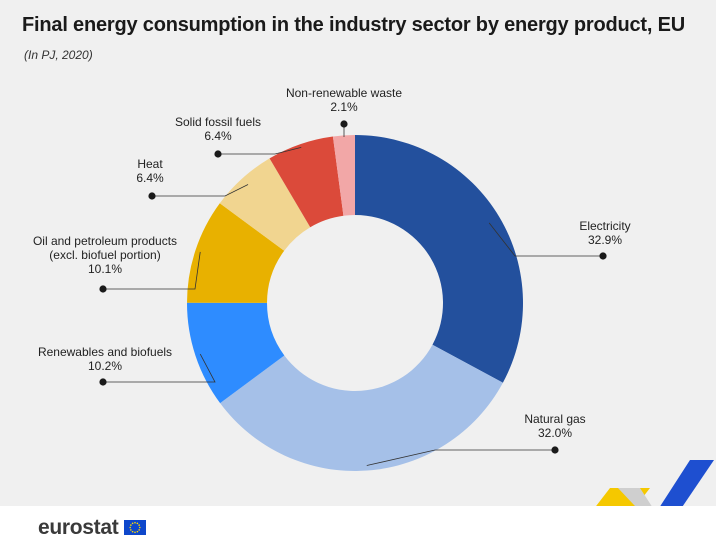 Image resolution: width=716 pixels, height=545 pixels. What do you see at coordinates (554, 419) in the screenshot?
I see `slice-label-natural-gas: Natural gas` at bounding box center [554, 419].